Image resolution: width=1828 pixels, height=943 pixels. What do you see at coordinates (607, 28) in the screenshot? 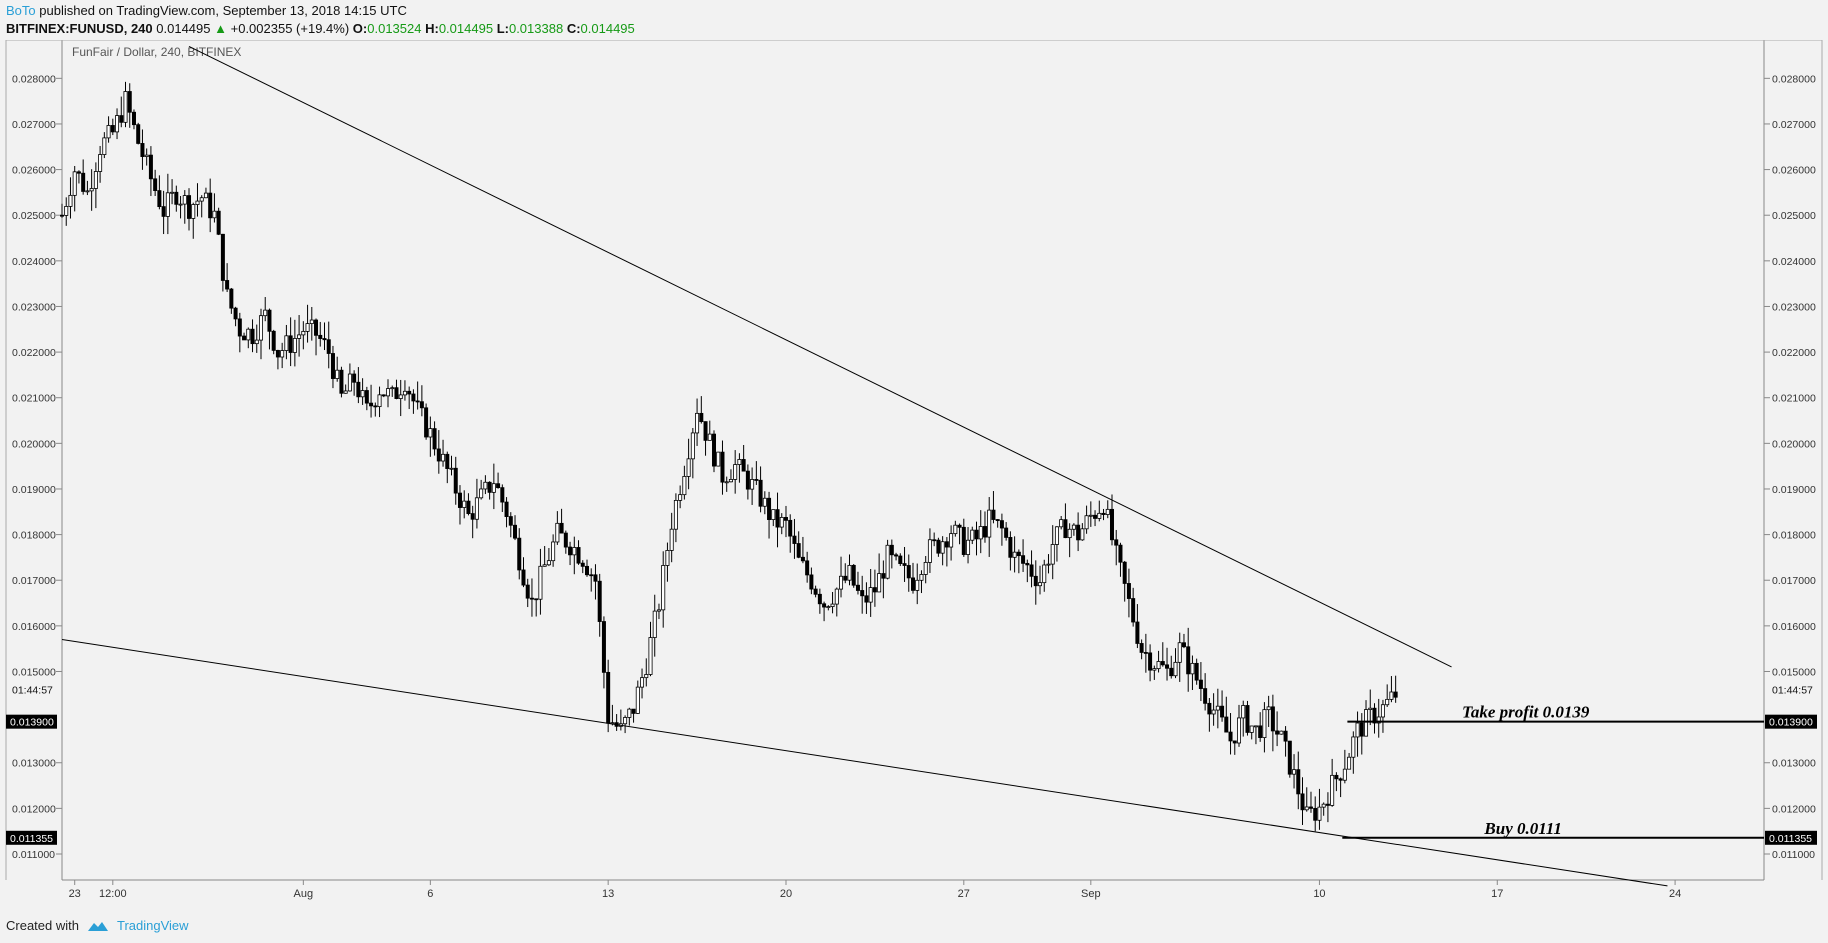
I see `close-value: 0.014495` at bounding box center [607, 28].